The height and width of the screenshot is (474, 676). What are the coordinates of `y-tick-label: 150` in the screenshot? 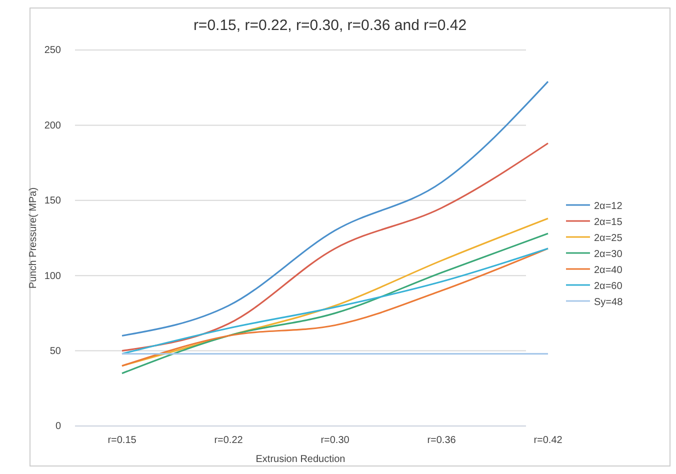 It's located at (53, 201).